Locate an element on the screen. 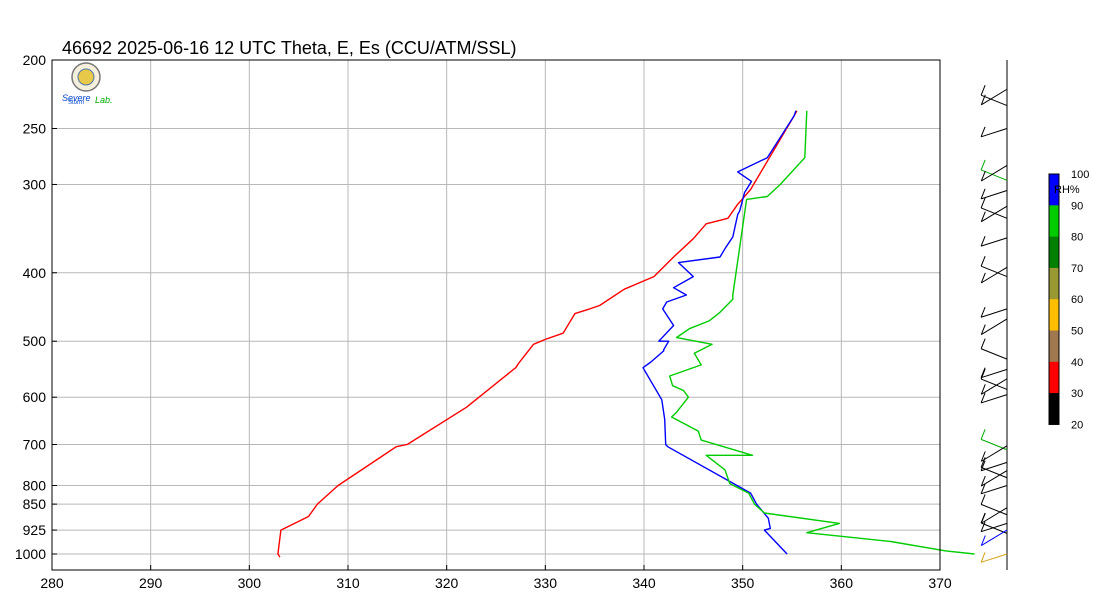 This screenshot has width=1100, height=600. x-tick-label: 320 is located at coordinates (447, 583).